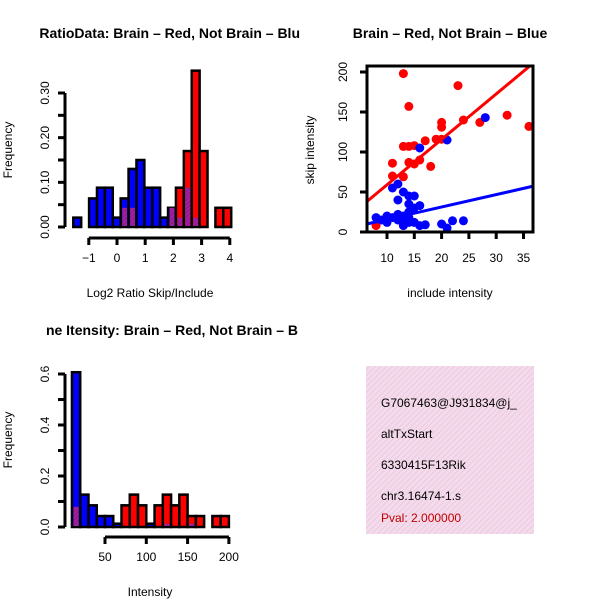 This screenshot has width=600, height=600. I want to click on x-tick-label: 20, so click(442, 258).